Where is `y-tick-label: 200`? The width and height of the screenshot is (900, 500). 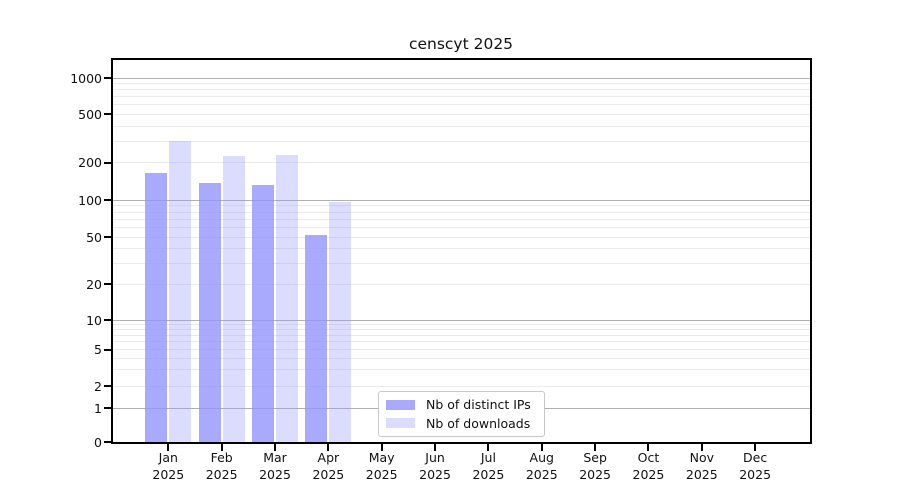 y-tick-label: 200 is located at coordinates (90, 163).